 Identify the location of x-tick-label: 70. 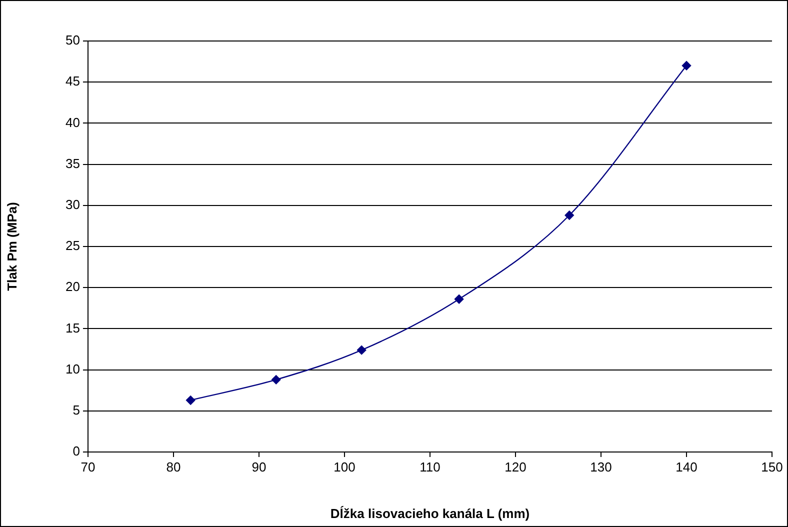
(88, 466).